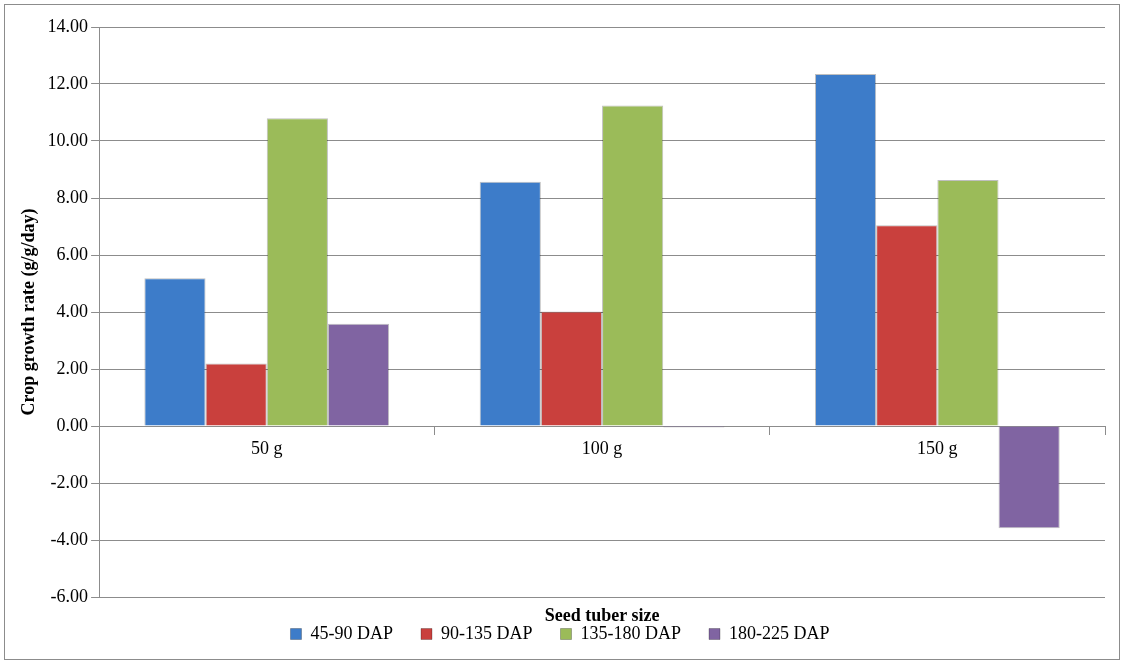  What do you see at coordinates (68, 82) in the screenshot?
I see `y-tick-label: 12.00` at bounding box center [68, 82].